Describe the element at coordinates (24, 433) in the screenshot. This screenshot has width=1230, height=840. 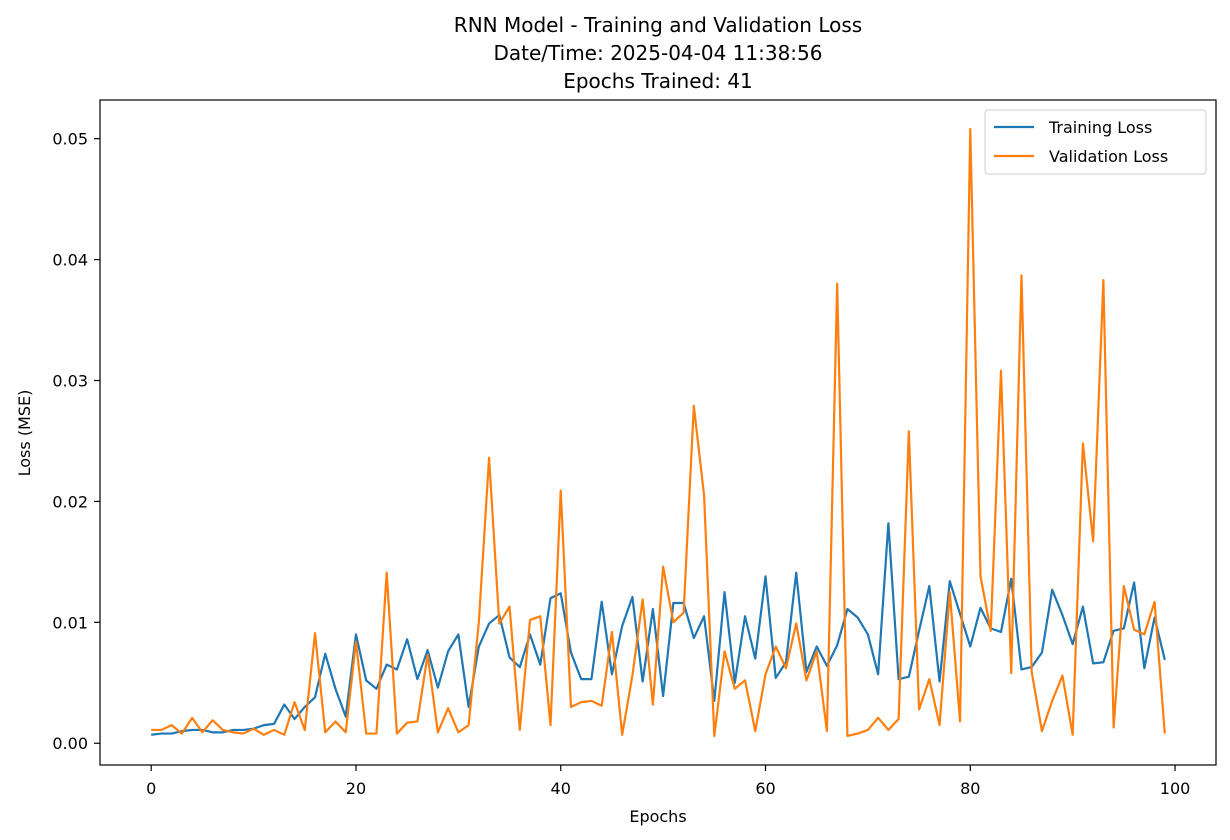
I see `y-axis-label: Loss (MSE)` at that location.